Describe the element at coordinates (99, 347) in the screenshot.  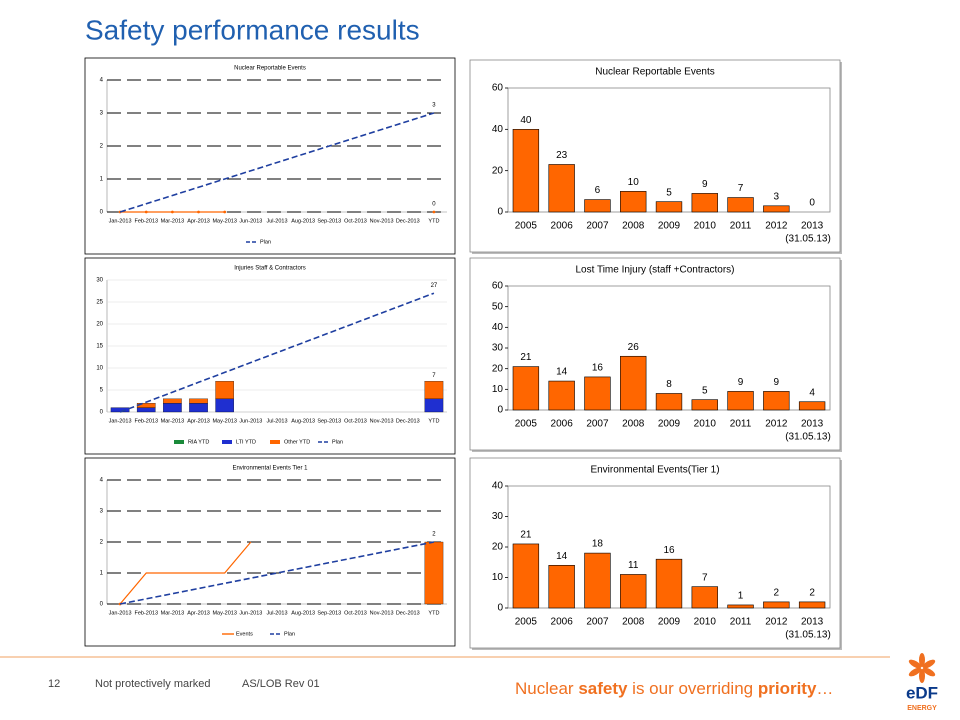
I see `y-tick-label: 15` at that location.